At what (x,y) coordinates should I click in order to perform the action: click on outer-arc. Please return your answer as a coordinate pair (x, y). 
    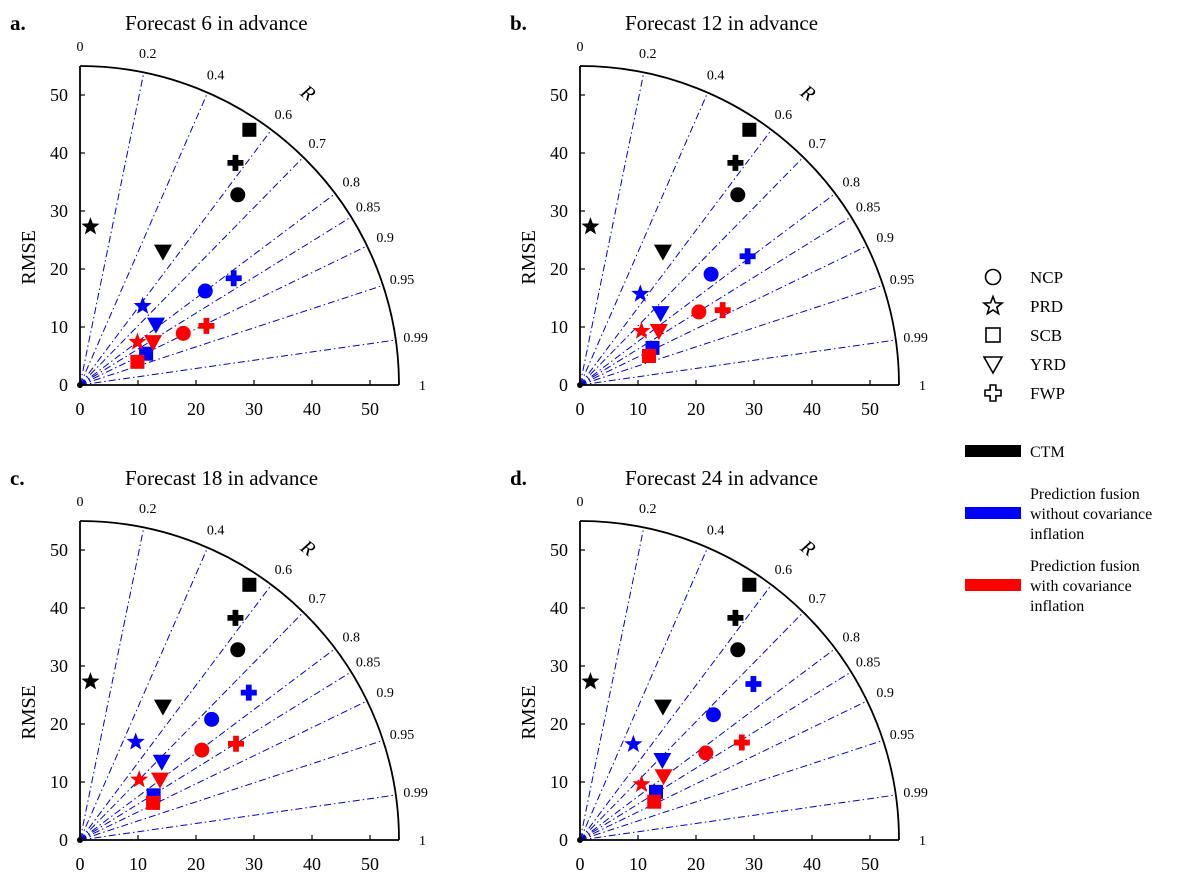
    Looking at the image, I should click on (739, 225).